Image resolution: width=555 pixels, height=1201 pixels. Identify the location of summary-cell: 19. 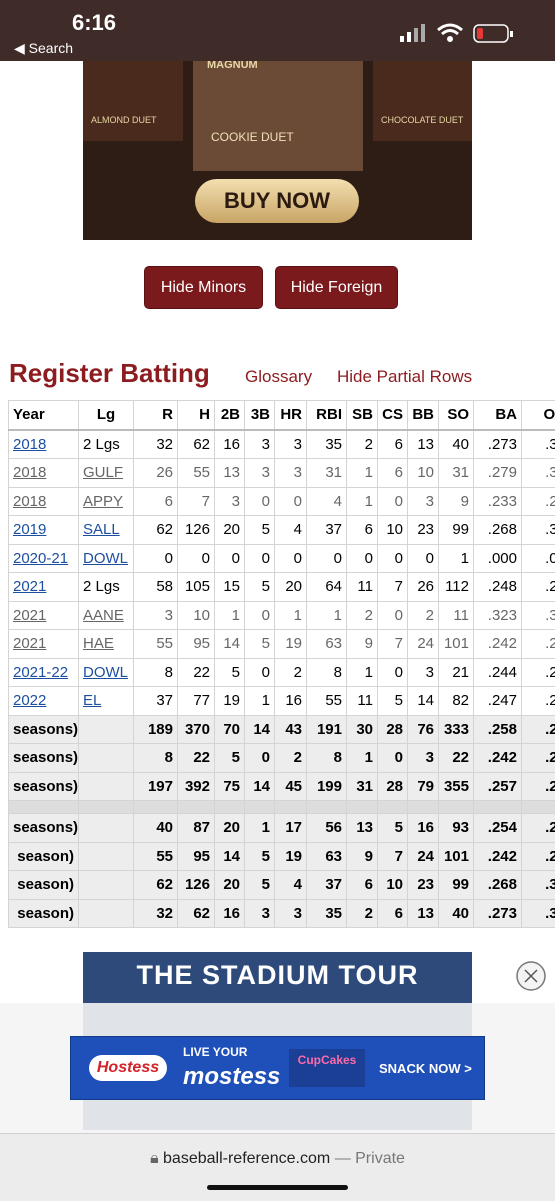
(291, 856).